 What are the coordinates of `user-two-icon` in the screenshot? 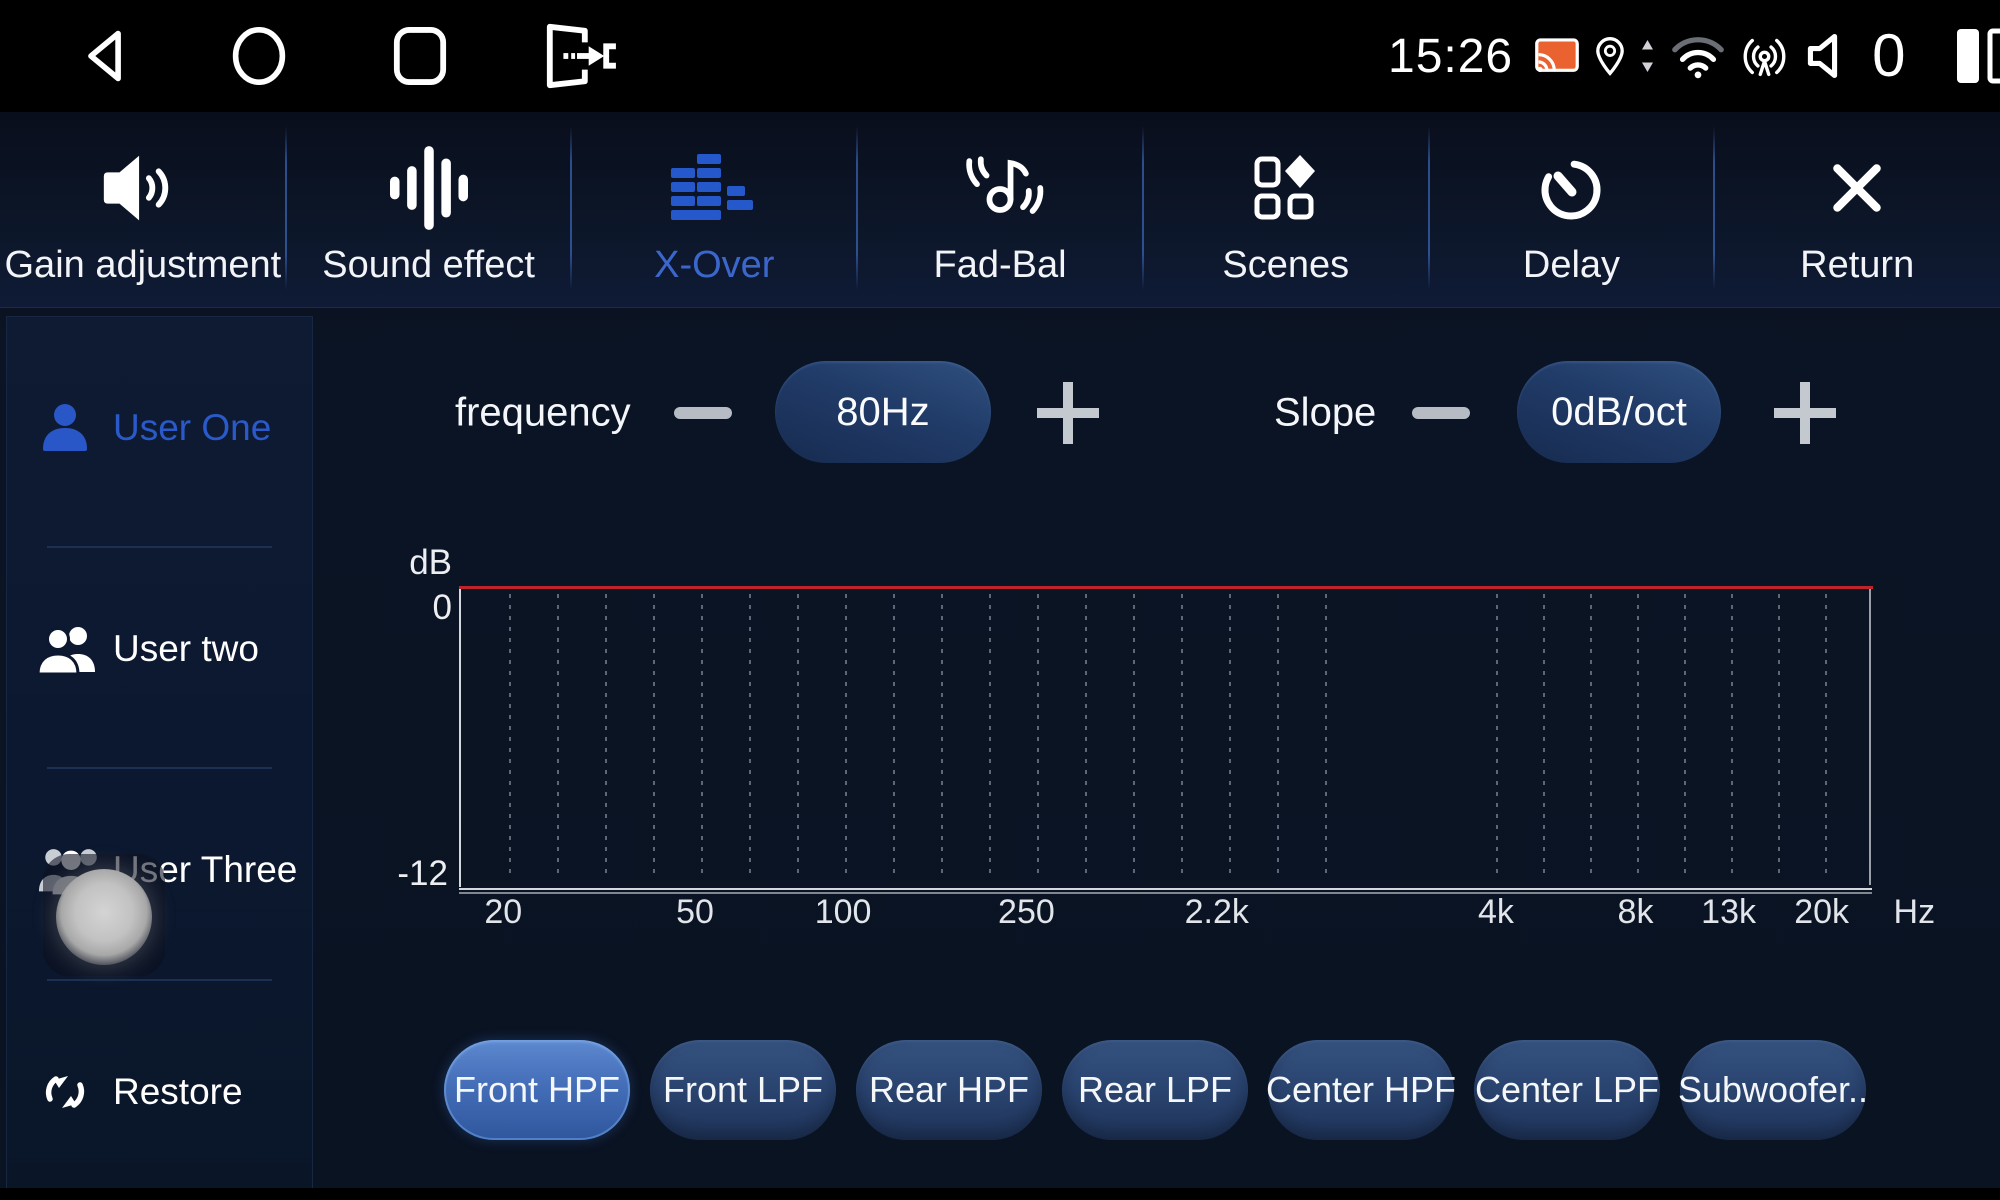 It's located at (75, 649).